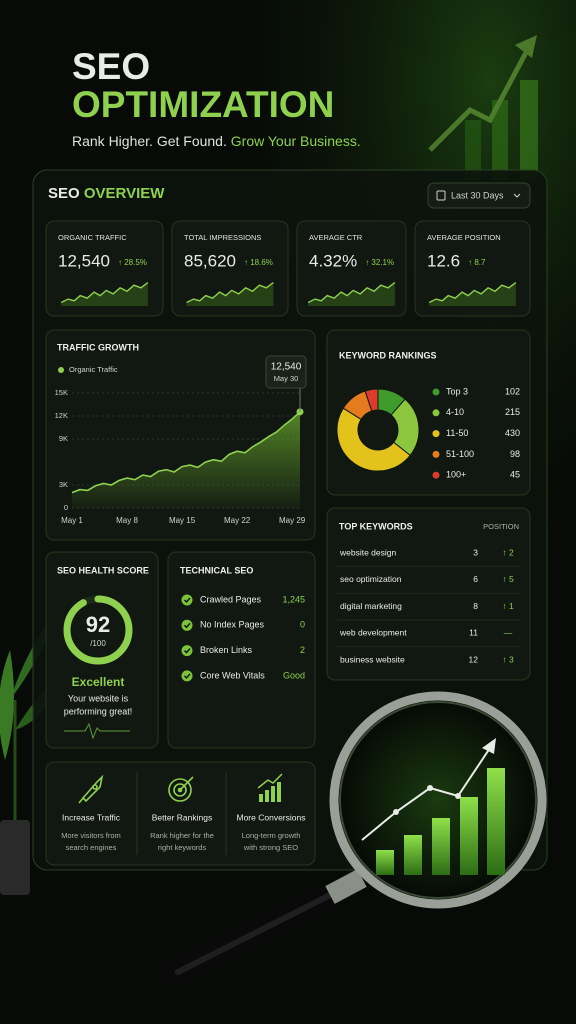 This screenshot has height=1024, width=576. I want to click on metric-change: ↑ 32.1%, so click(379, 262).